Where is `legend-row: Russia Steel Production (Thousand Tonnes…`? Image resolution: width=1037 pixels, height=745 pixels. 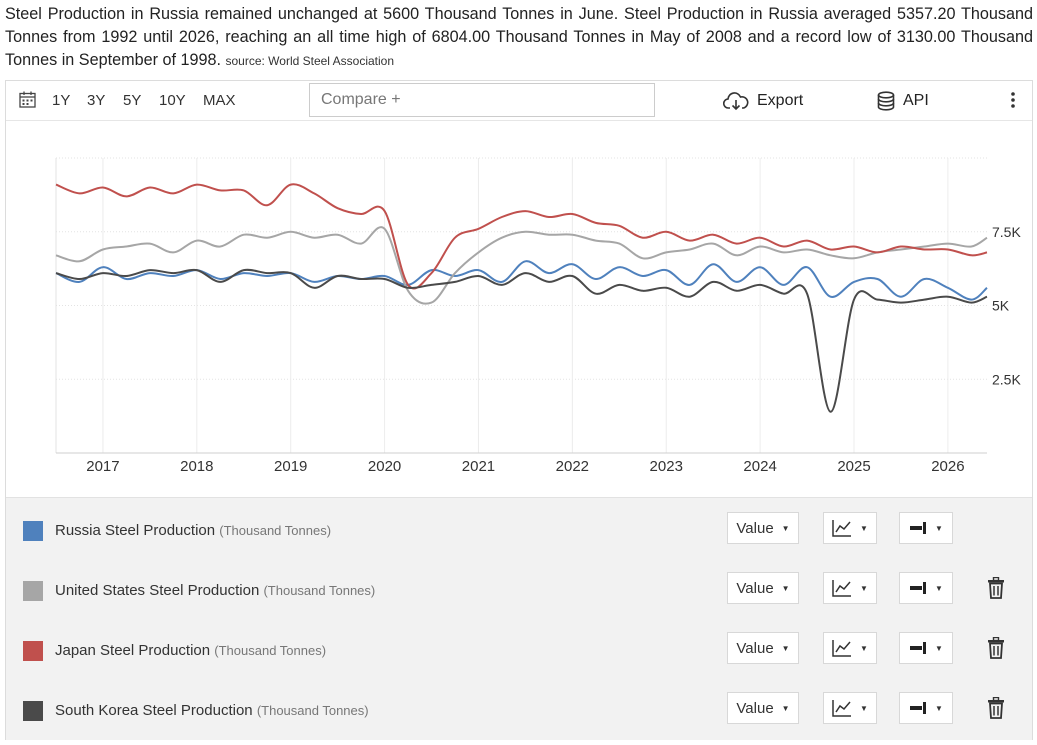 legend-row: Russia Steel Production (Thousand Tonnes… is located at coordinates (519, 528).